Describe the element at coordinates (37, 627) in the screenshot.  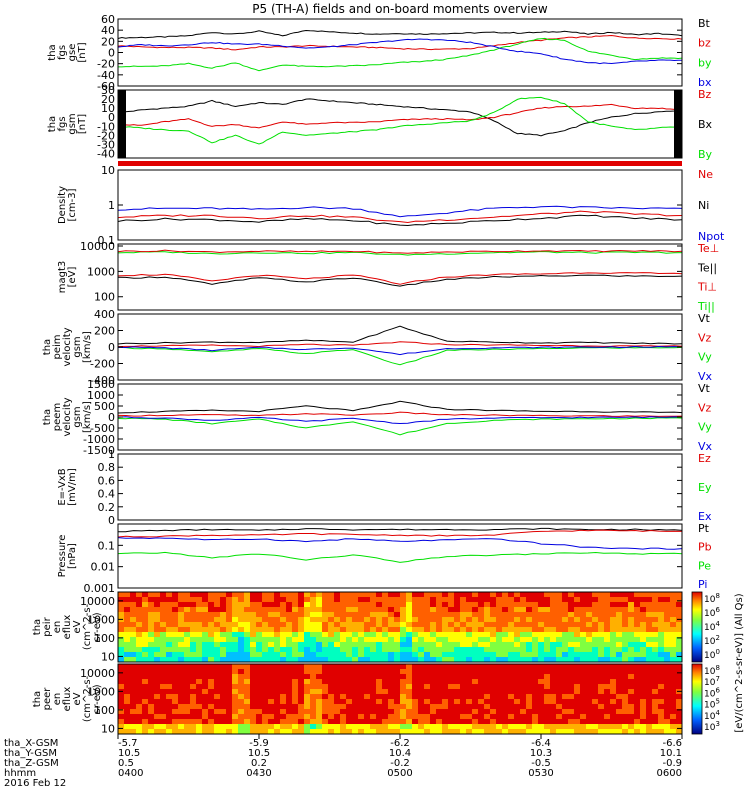
I see `y-axis-label: tha` at that location.